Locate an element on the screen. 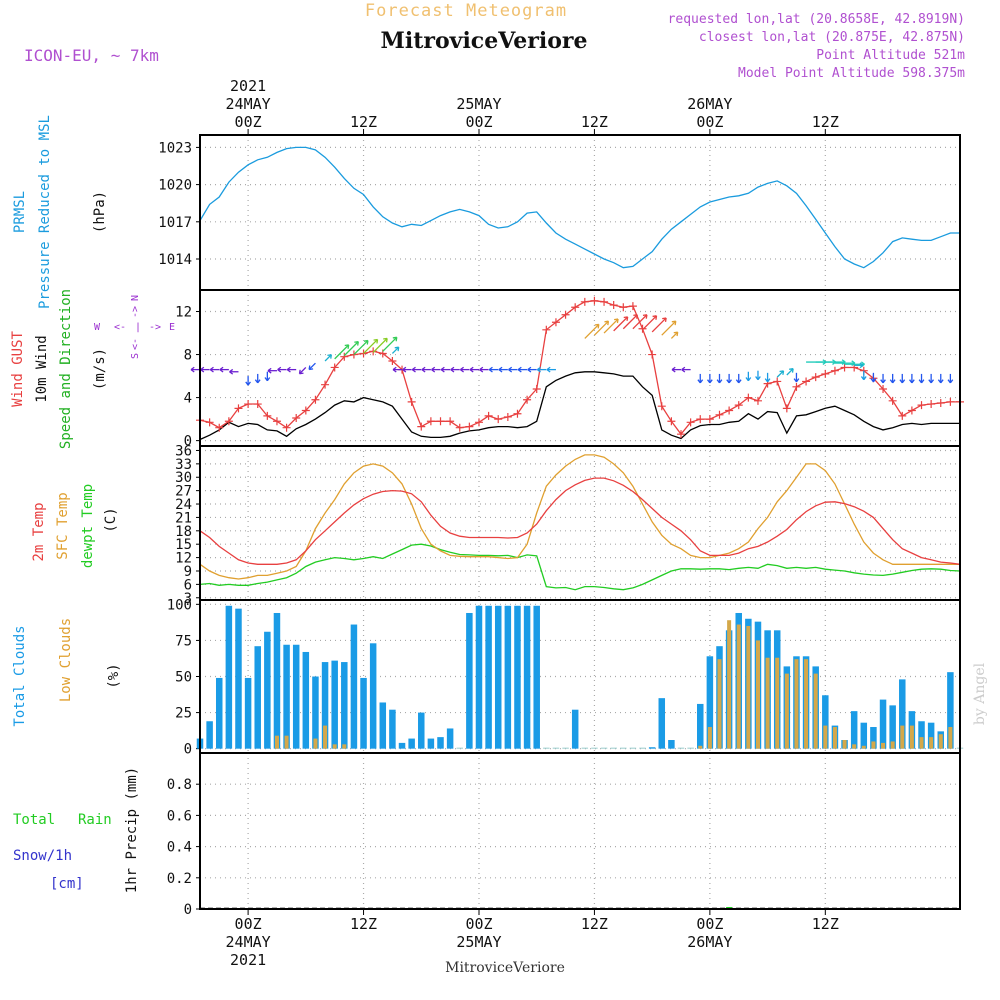 Image resolution: width=1000 pixels, height=1000 pixels. y-tick-label: 1023 is located at coordinates (175, 148).